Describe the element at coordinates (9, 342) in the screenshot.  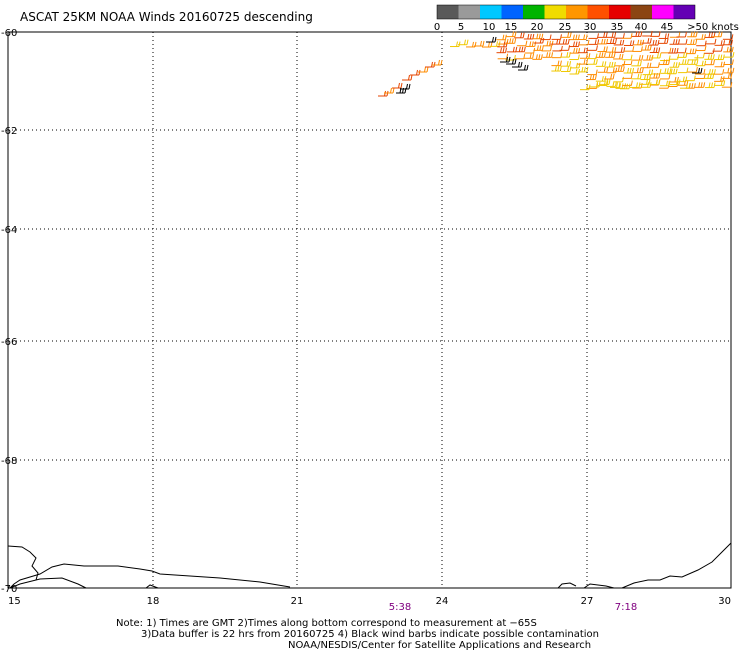
I see `y-tick-label: -66` at that location.